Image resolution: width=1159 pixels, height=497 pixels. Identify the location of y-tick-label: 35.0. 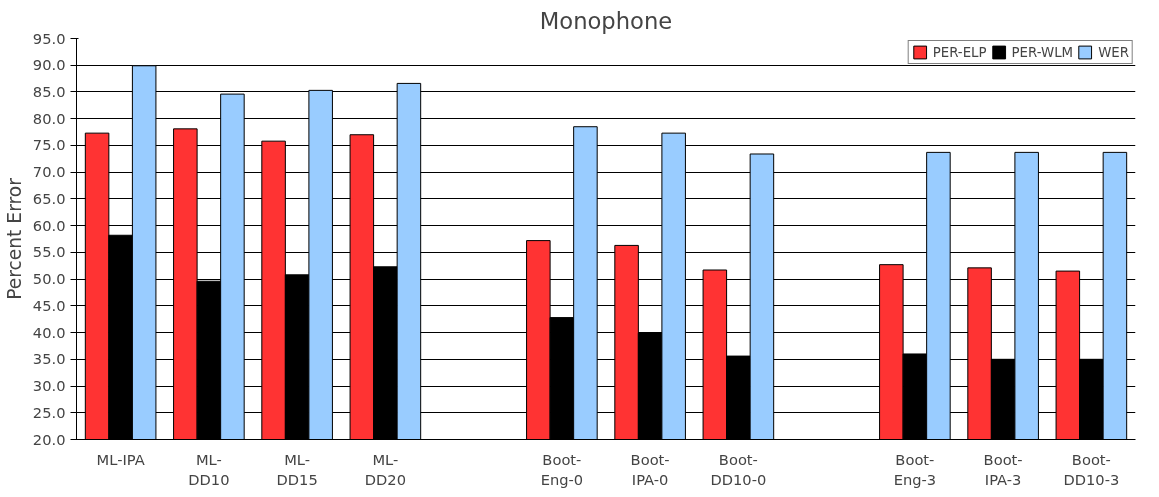
(49, 359).